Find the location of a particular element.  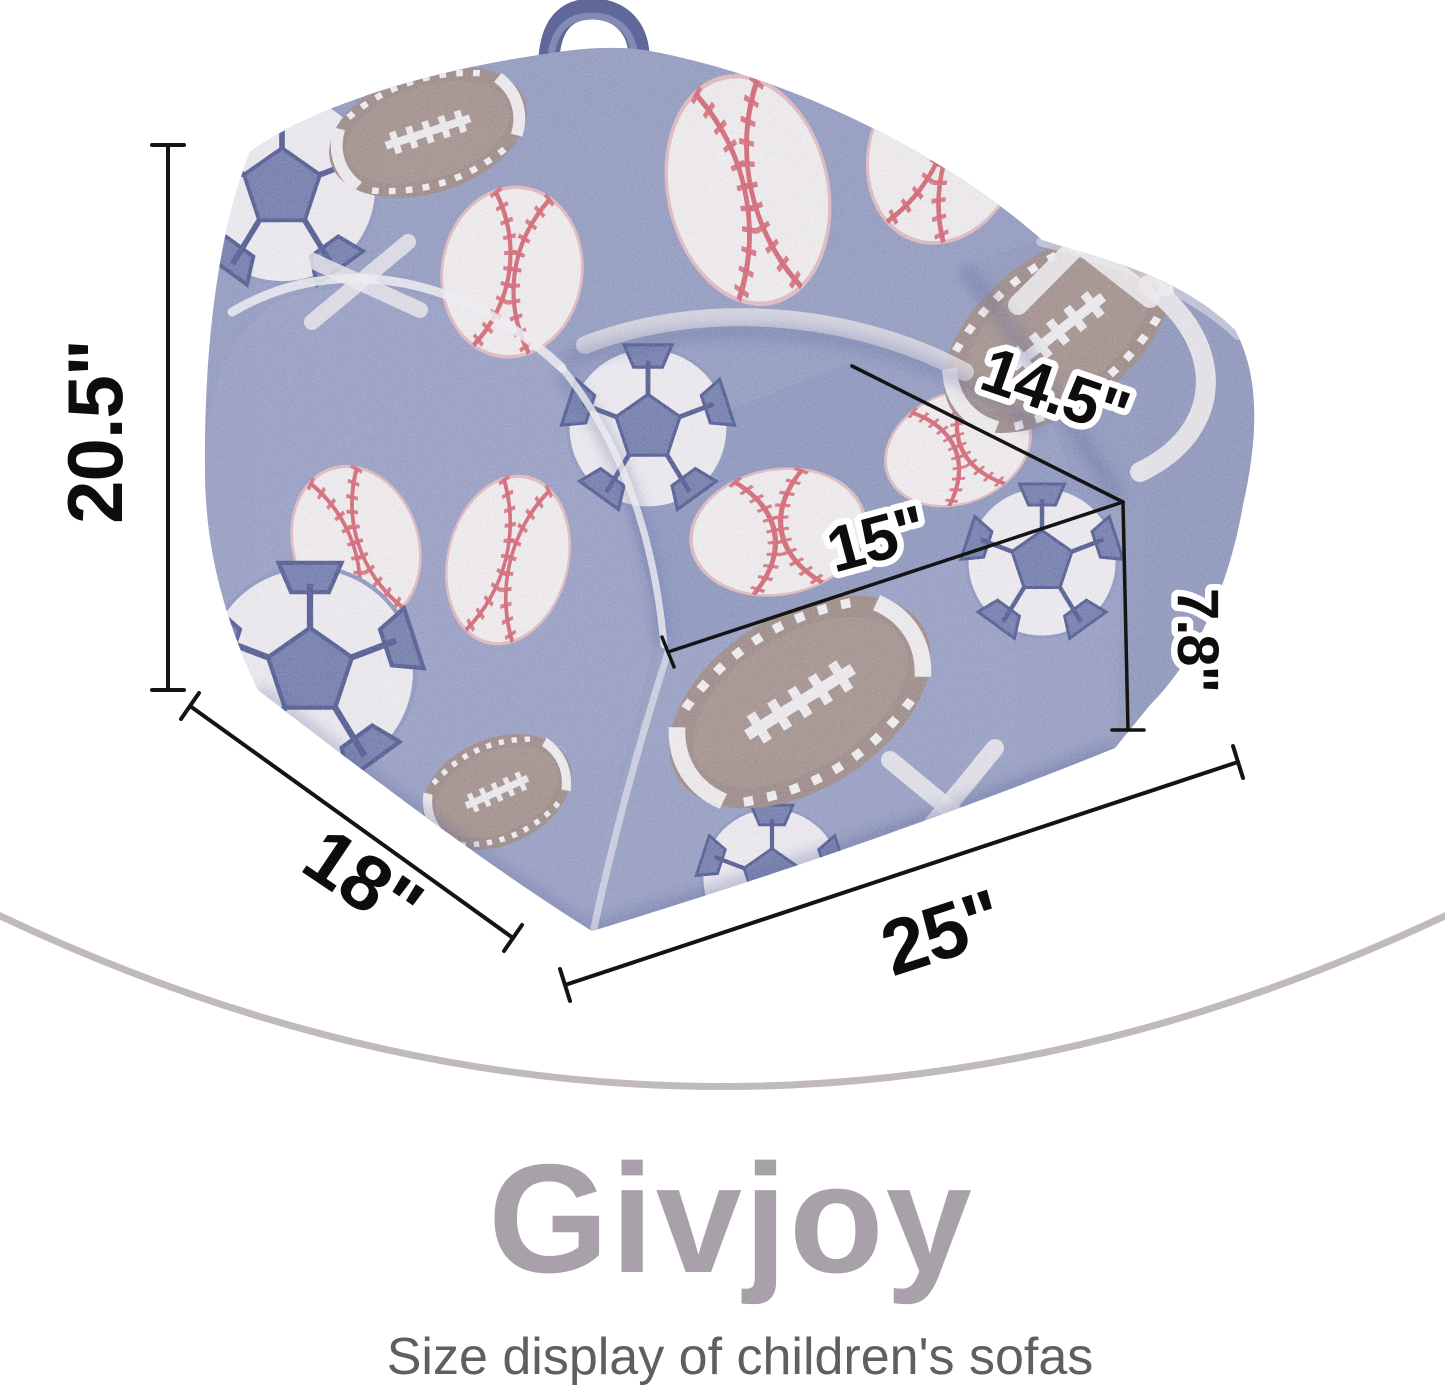

height-dimension-label: 20.5" is located at coordinates (95, 432).